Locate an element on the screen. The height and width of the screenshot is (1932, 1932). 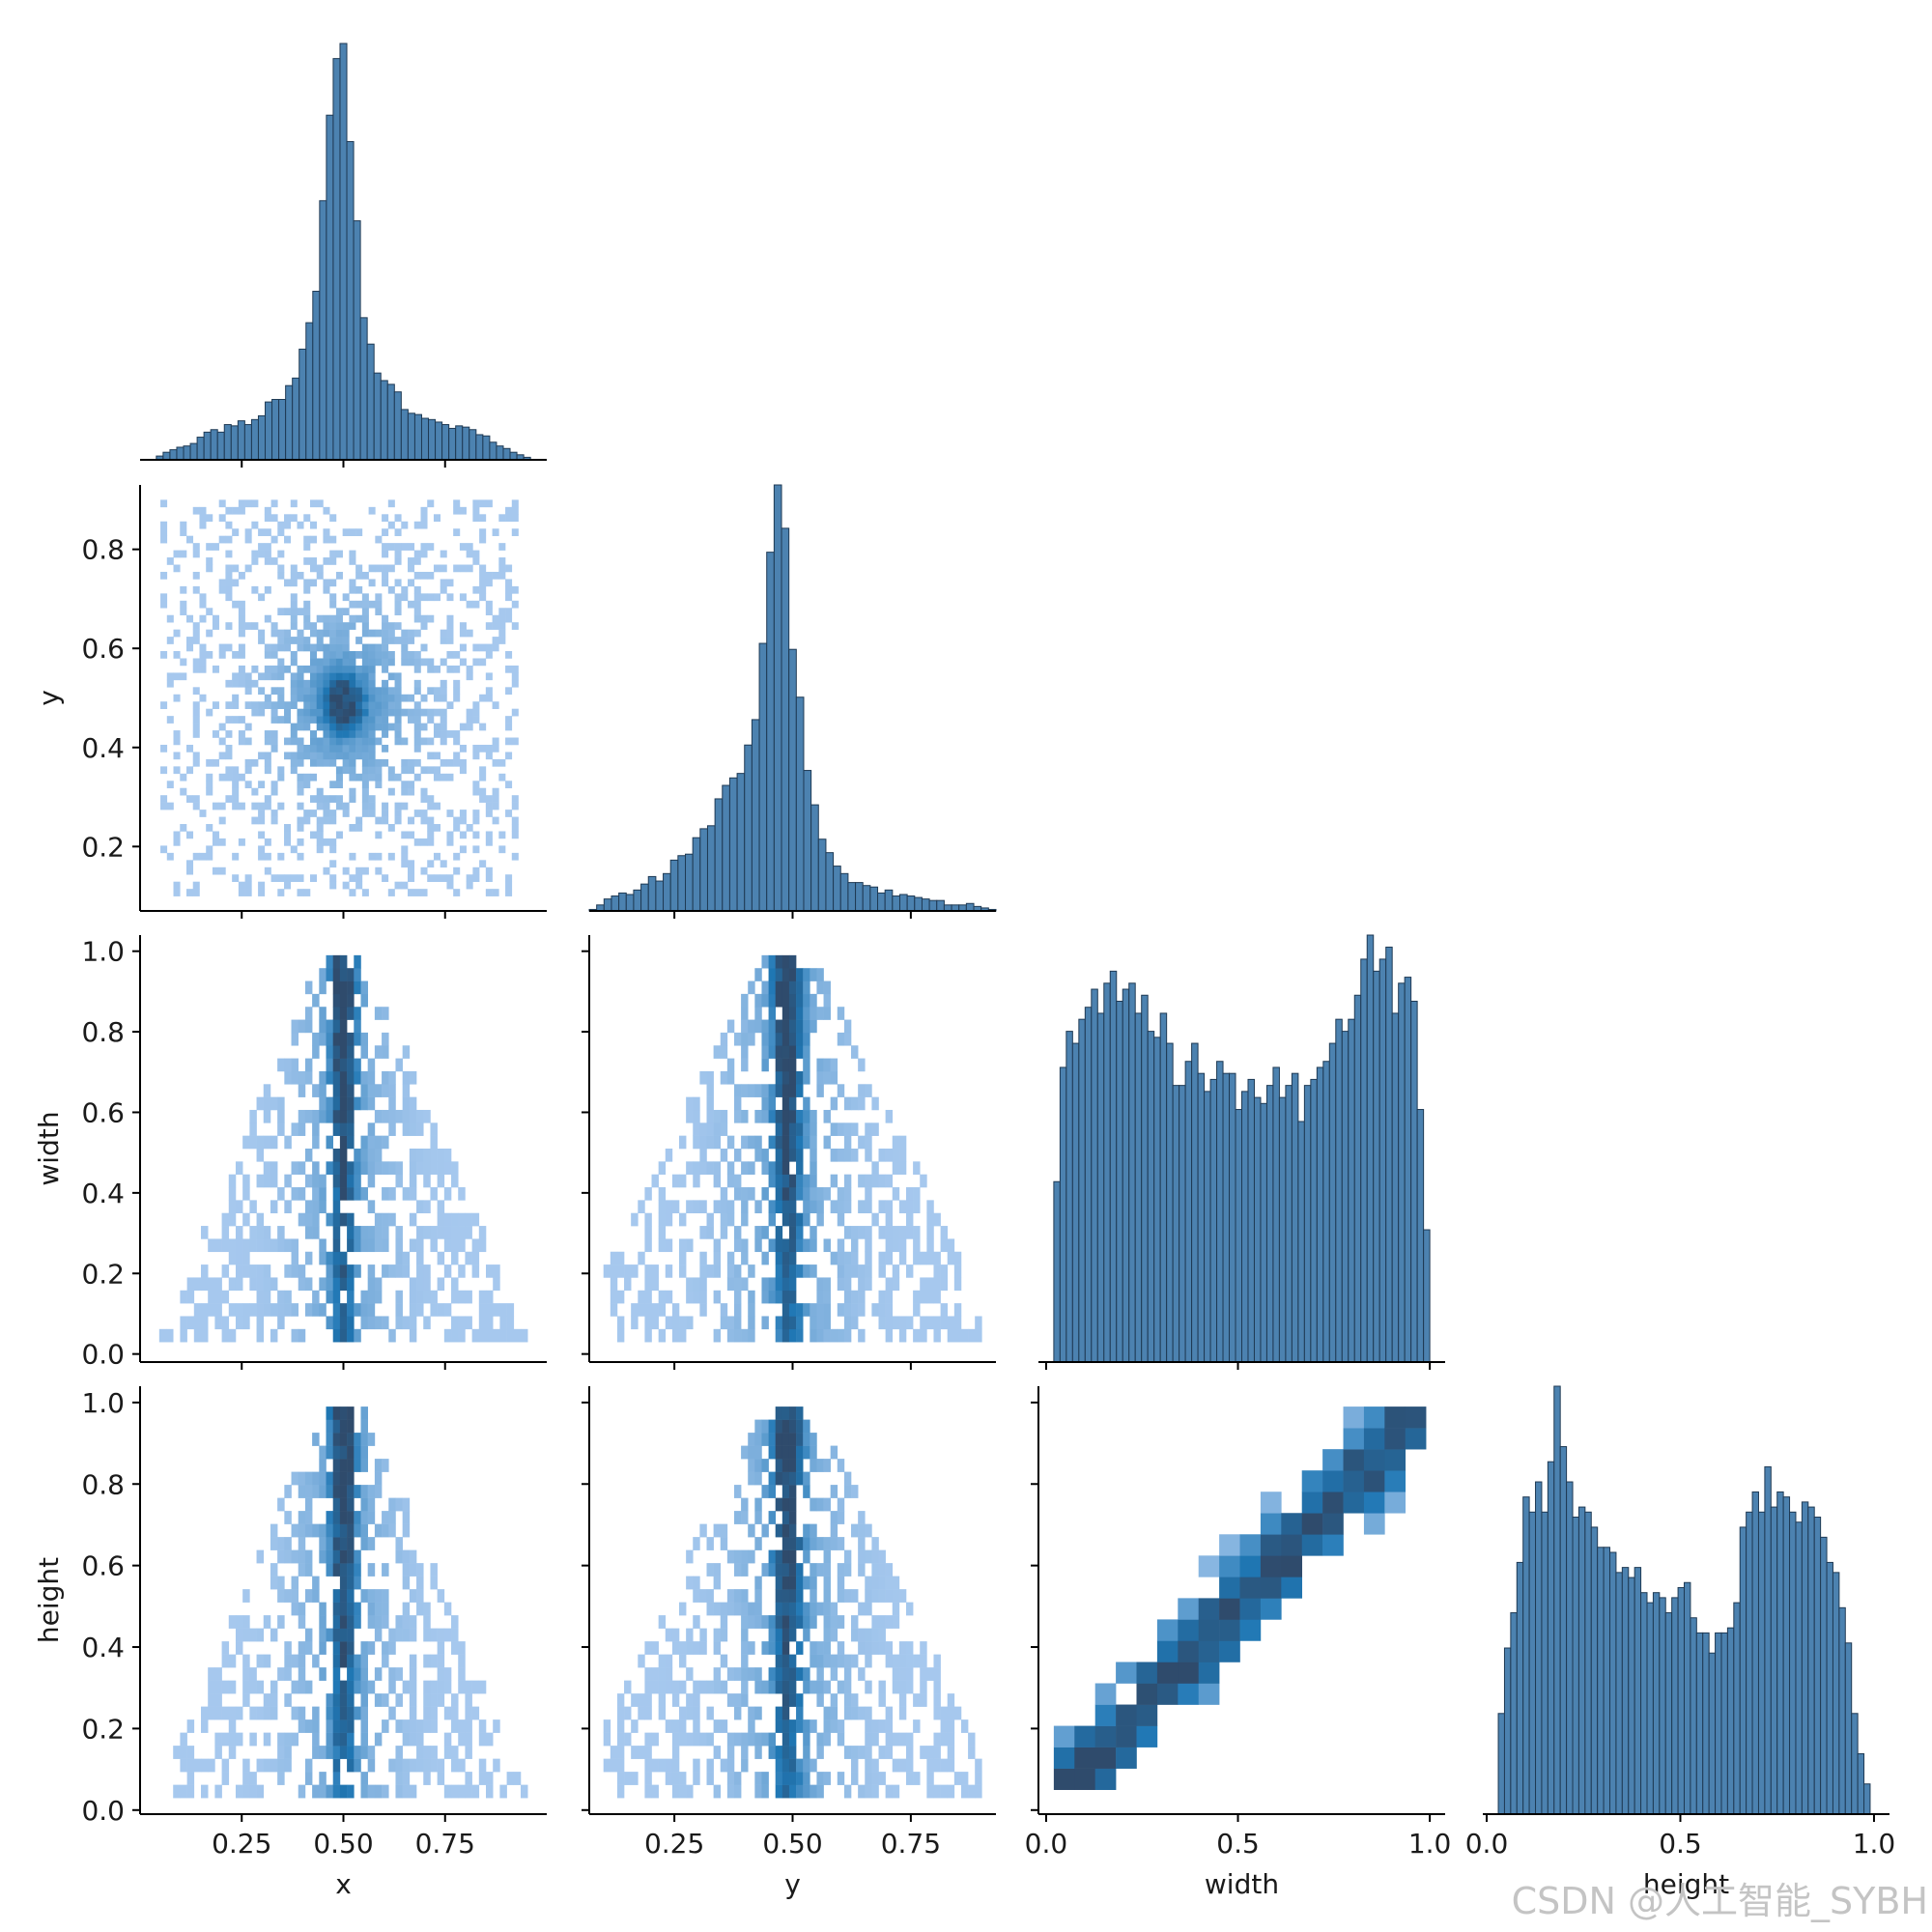
hist-height-bar is located at coordinates (1780, 1653).